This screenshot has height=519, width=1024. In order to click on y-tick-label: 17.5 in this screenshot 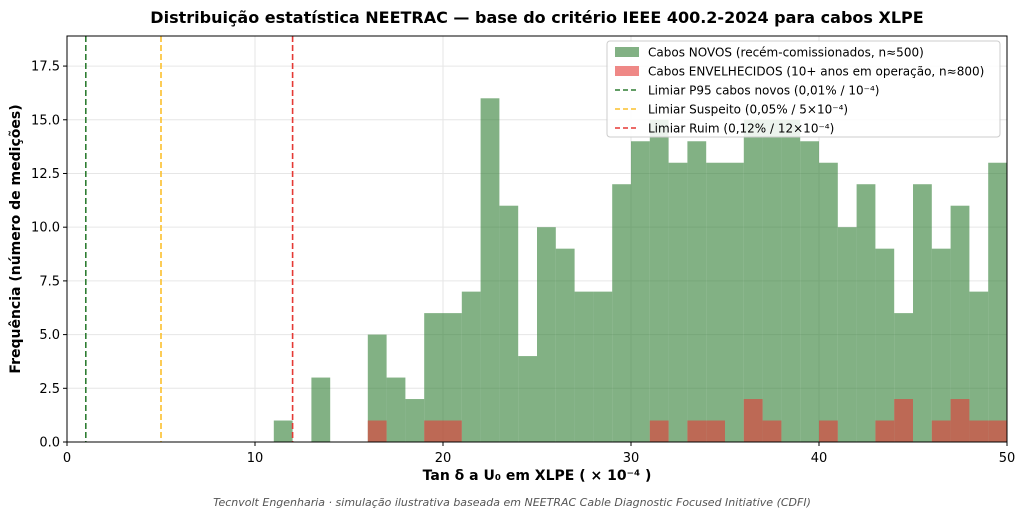, I will do `click(45, 67)`.